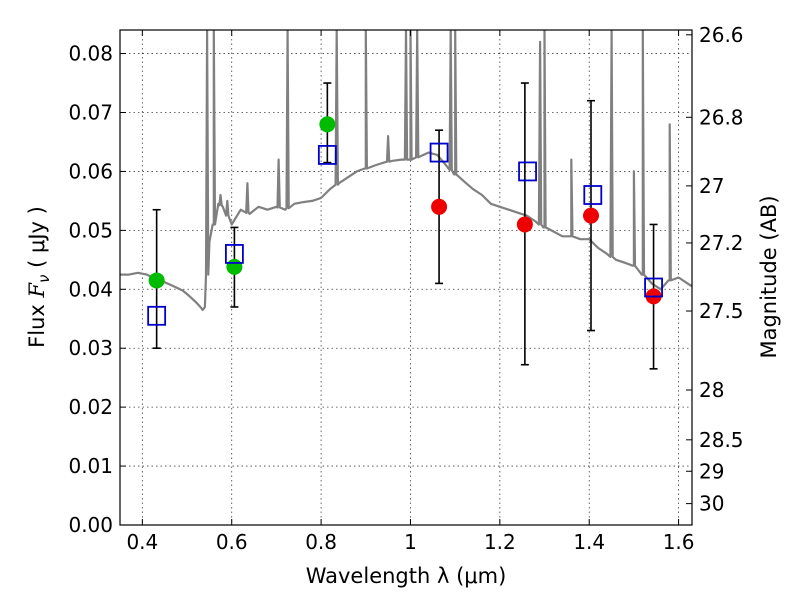 This screenshot has width=800, height=600. I want to click on y2-tick-label: 28, so click(711, 390).